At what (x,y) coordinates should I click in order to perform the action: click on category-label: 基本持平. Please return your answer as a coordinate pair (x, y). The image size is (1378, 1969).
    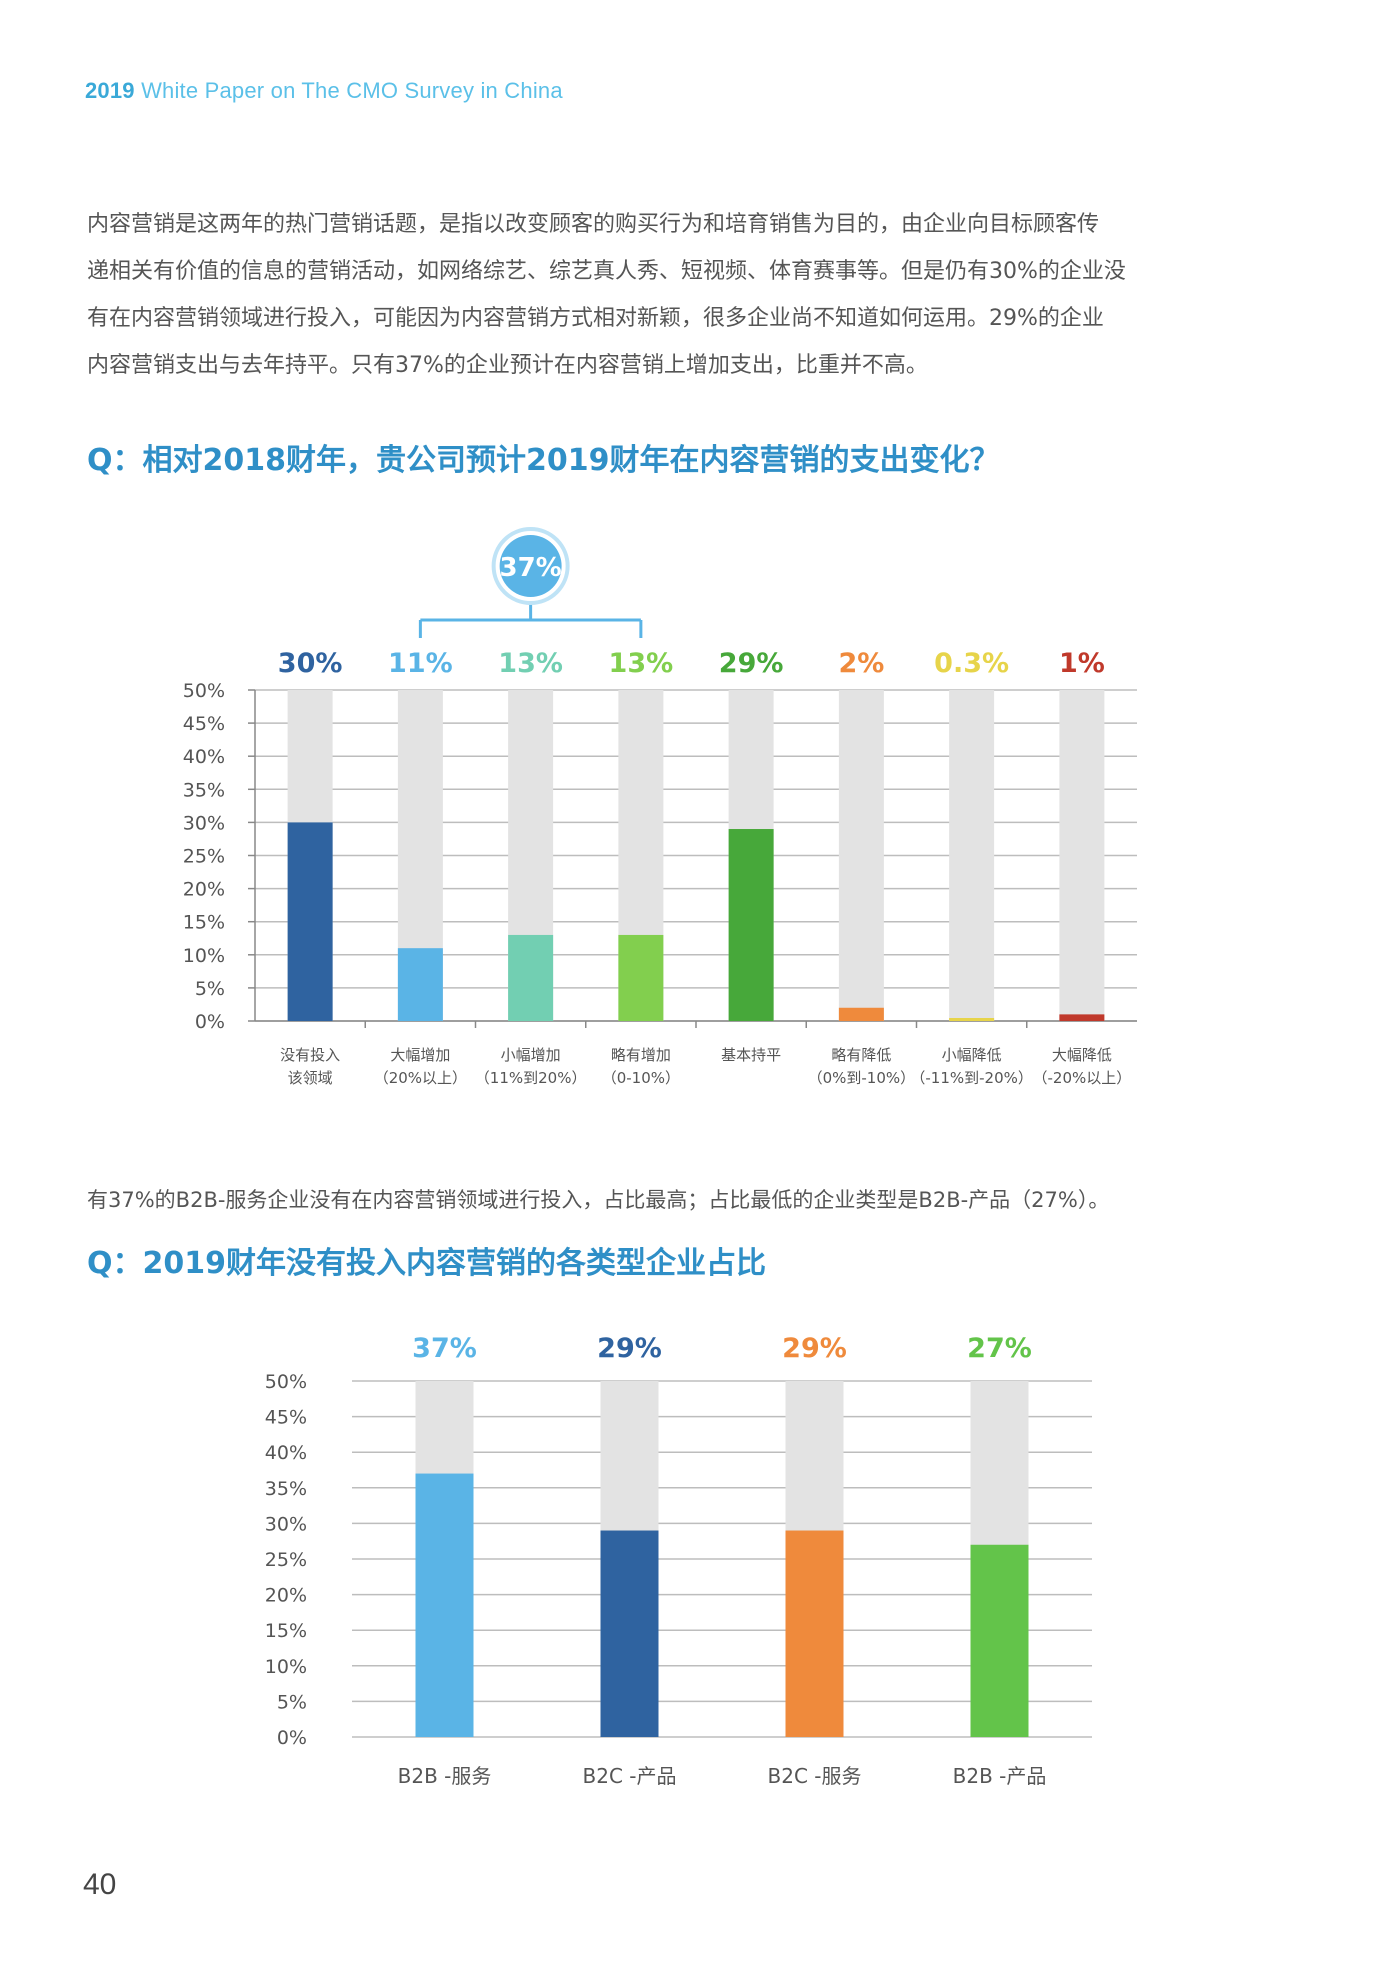
    Looking at the image, I should click on (751, 1055).